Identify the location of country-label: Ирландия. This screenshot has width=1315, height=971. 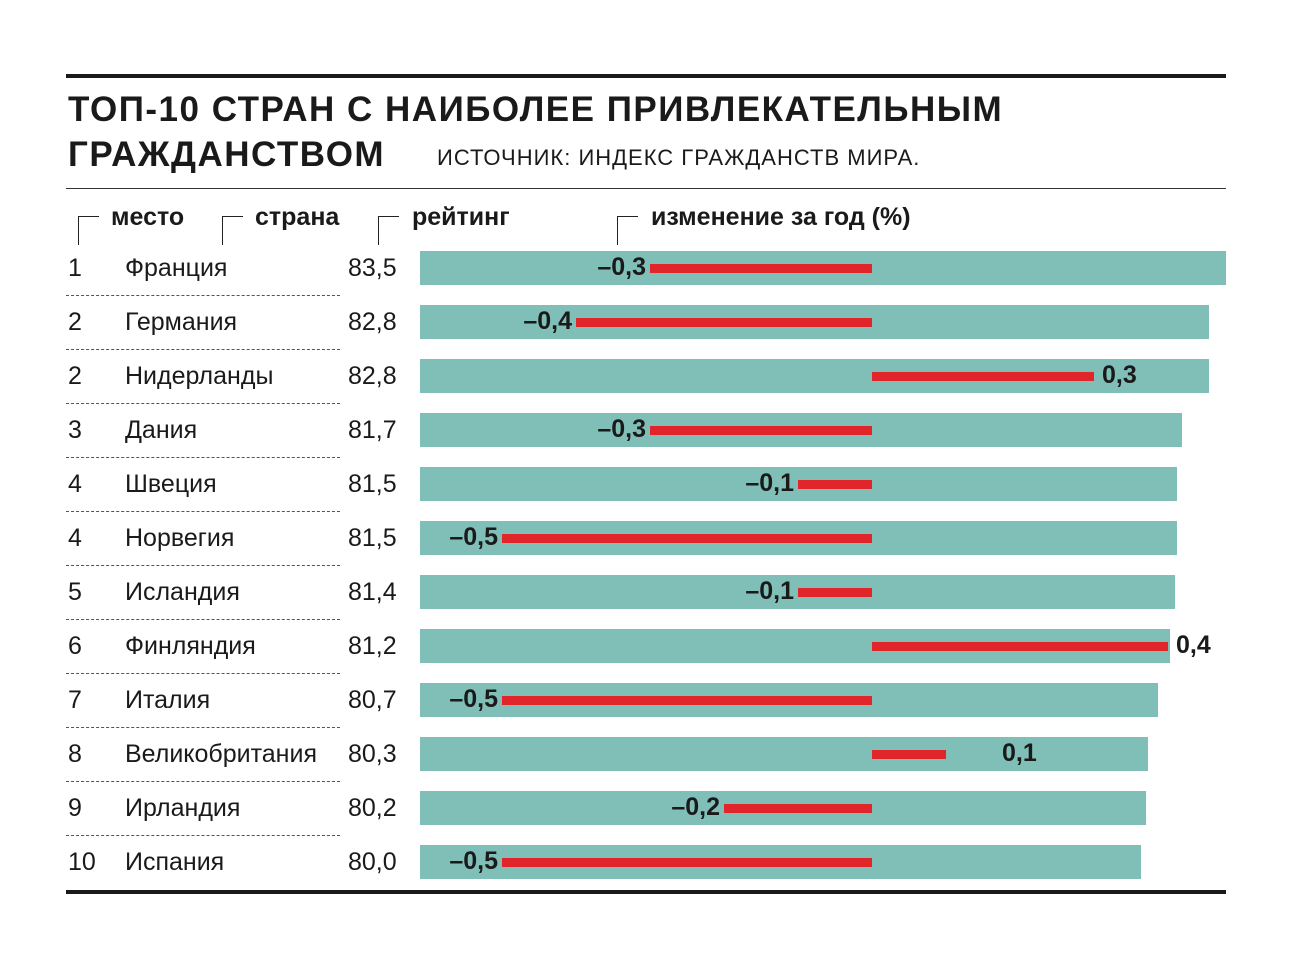
(183, 808).